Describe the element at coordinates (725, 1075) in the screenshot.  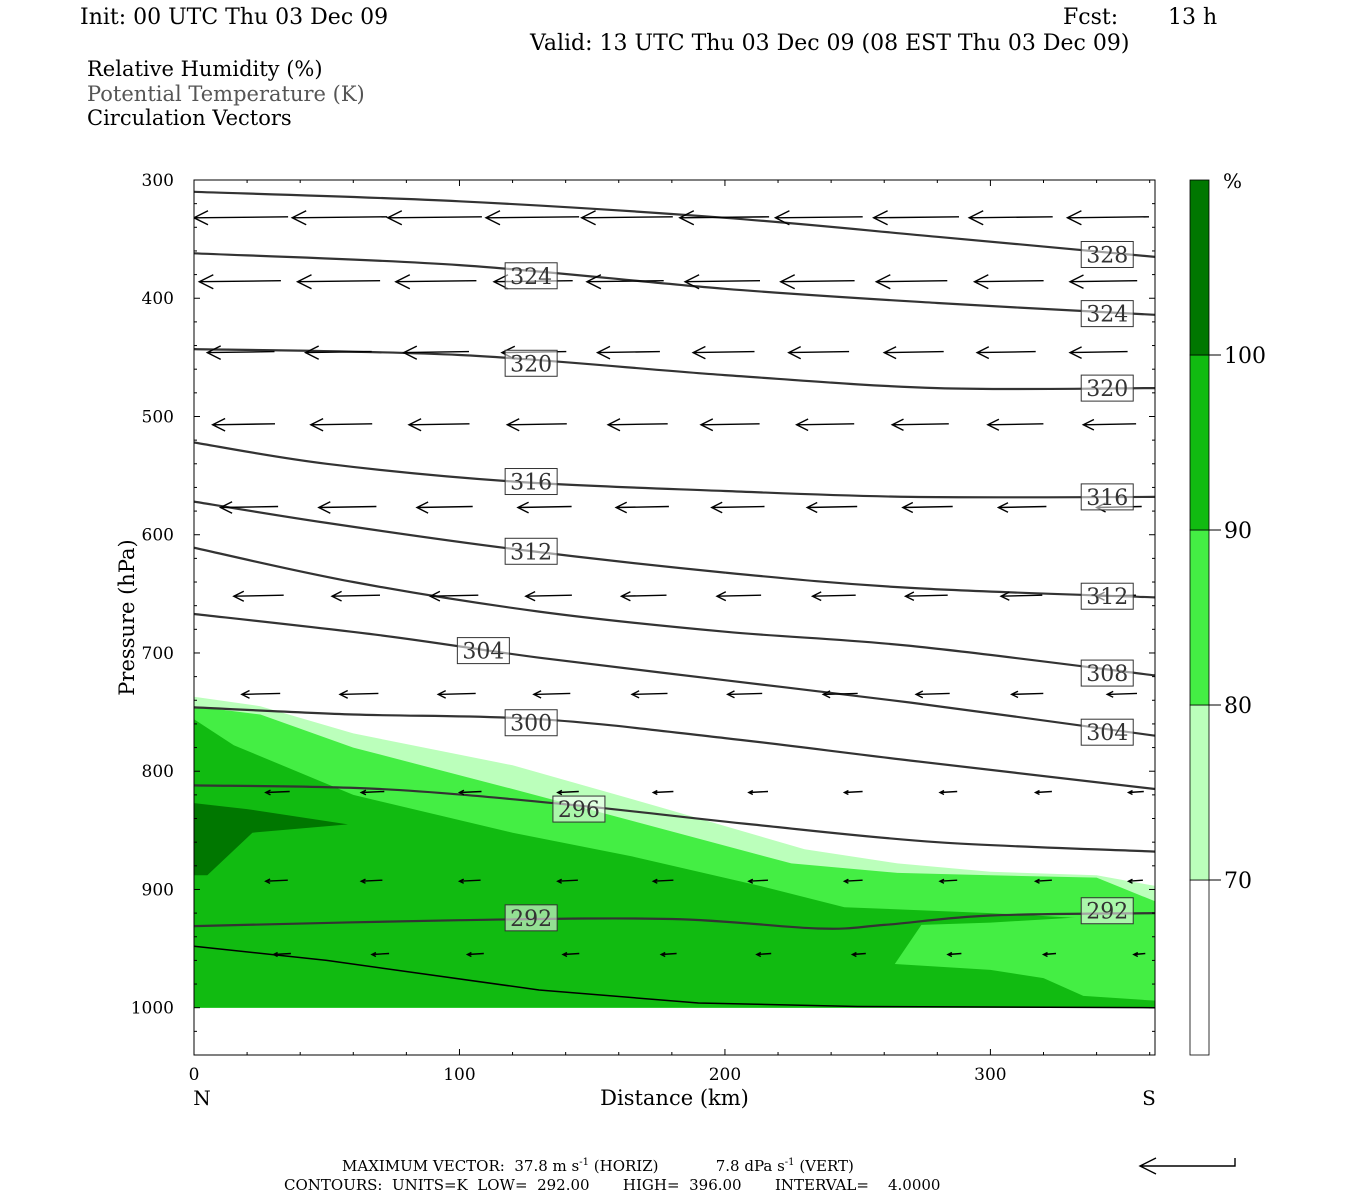
I see `x-tick-label: 200` at that location.